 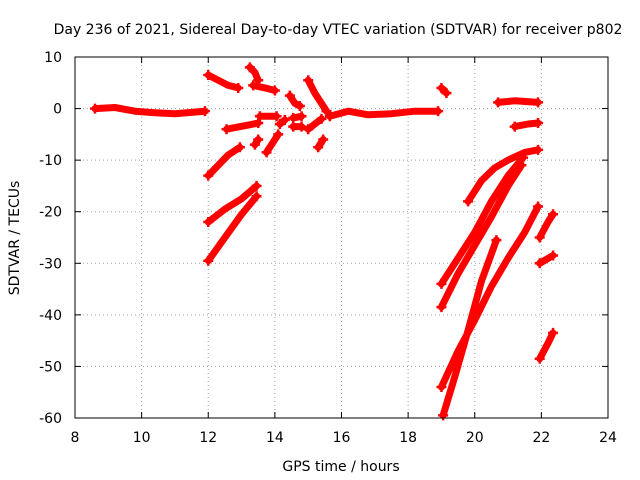 What do you see at coordinates (50, 213) in the screenshot?
I see `y-tick-label: -20` at bounding box center [50, 213].